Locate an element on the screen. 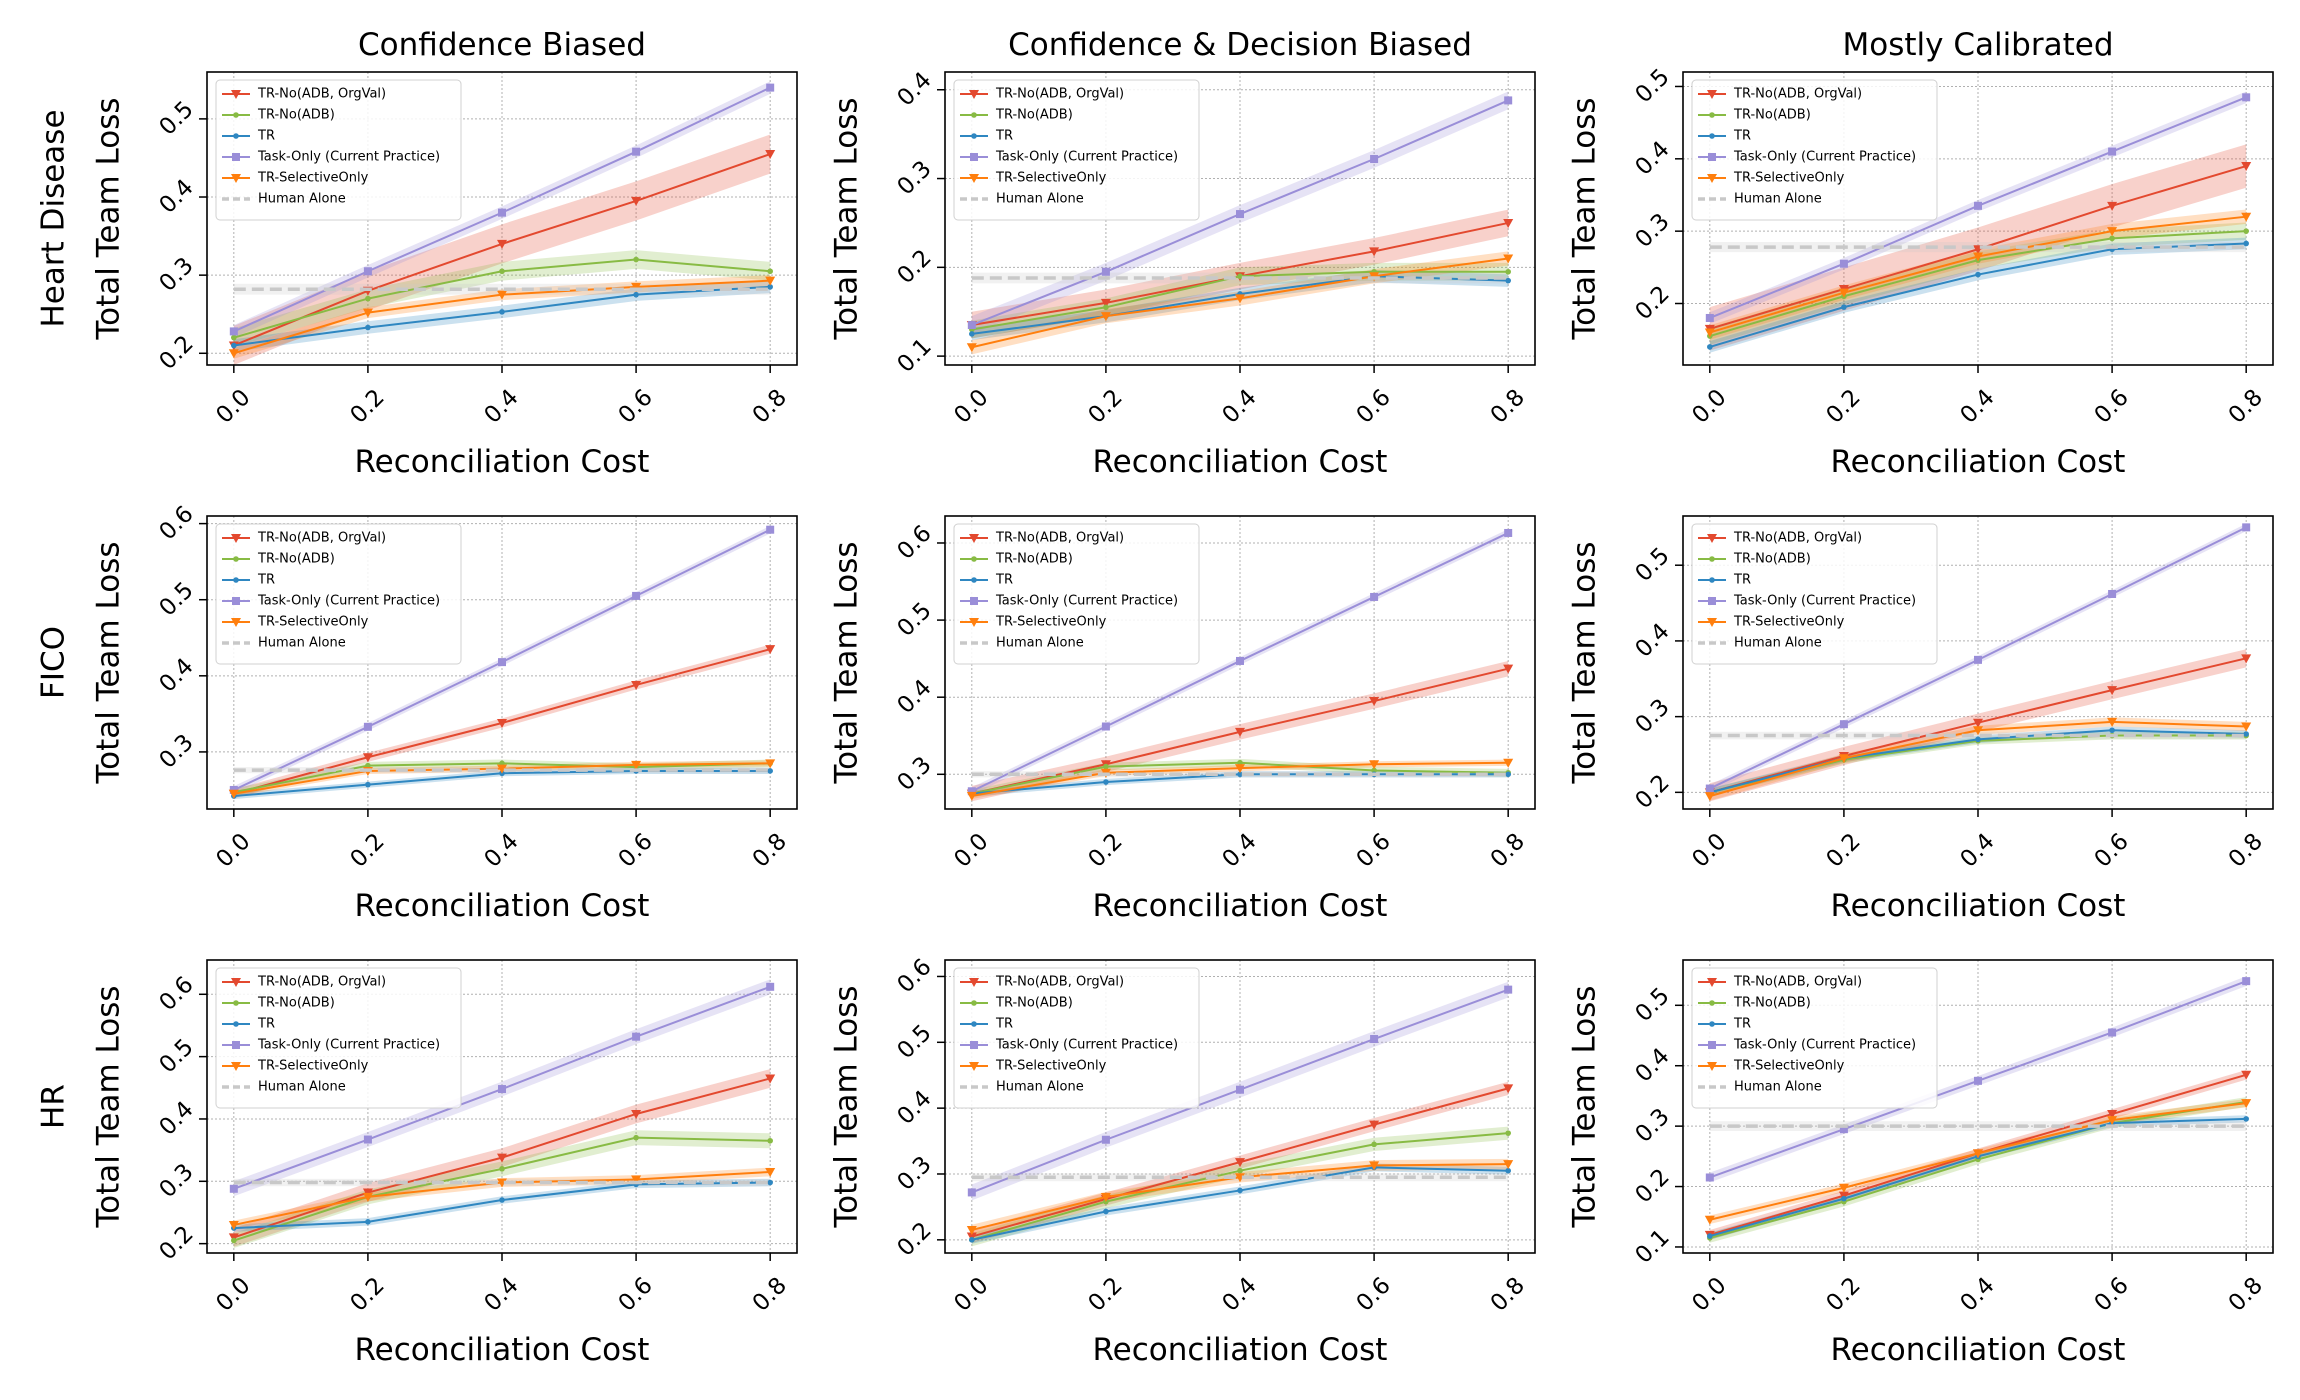 This screenshot has height=1400, width=2300. y-axis-label: Total Team Loss is located at coordinates (847, 1106).